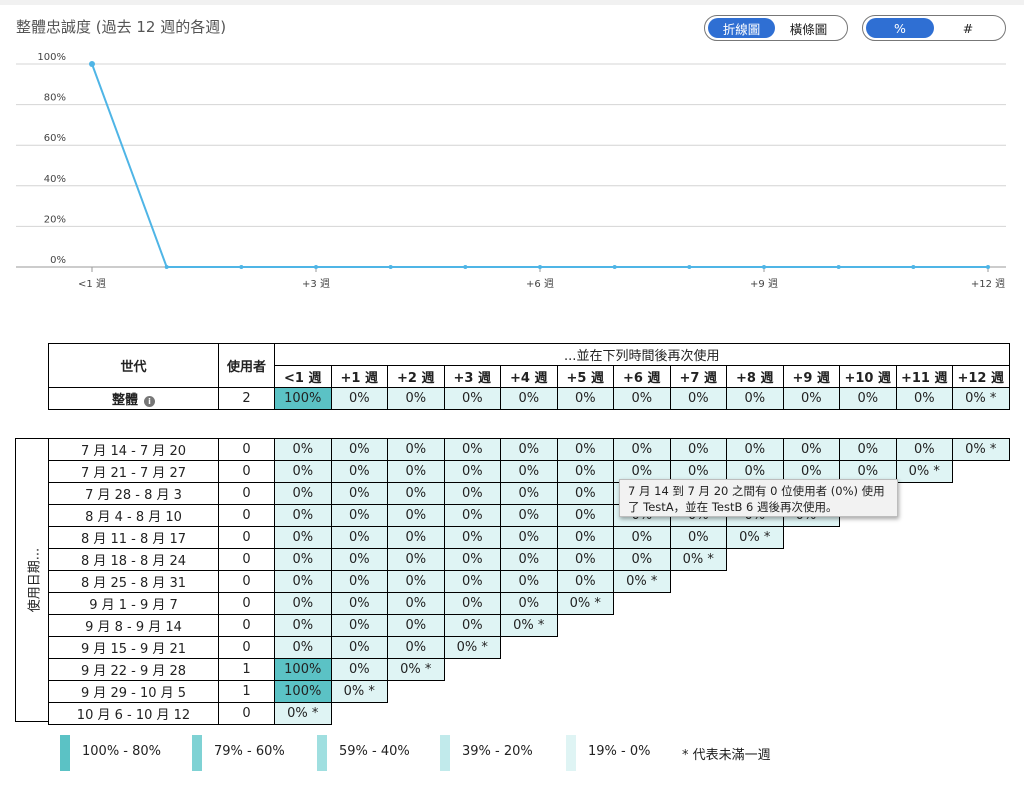 The width and height of the screenshot is (1024, 812). What do you see at coordinates (303, 398) in the screenshot?
I see `overall-cell: 100%` at bounding box center [303, 398].